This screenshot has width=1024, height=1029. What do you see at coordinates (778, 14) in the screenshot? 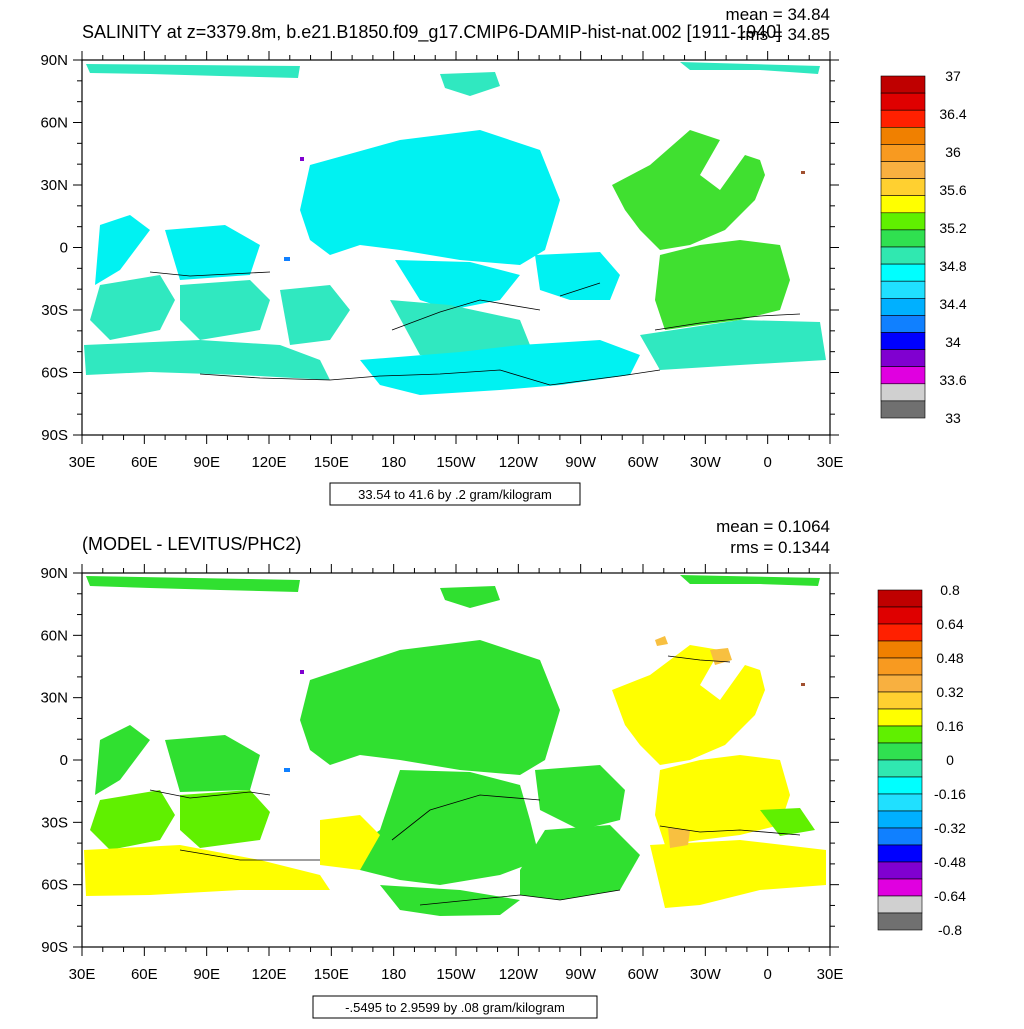
I see `top-mean: mean = 34.84` at bounding box center [778, 14].